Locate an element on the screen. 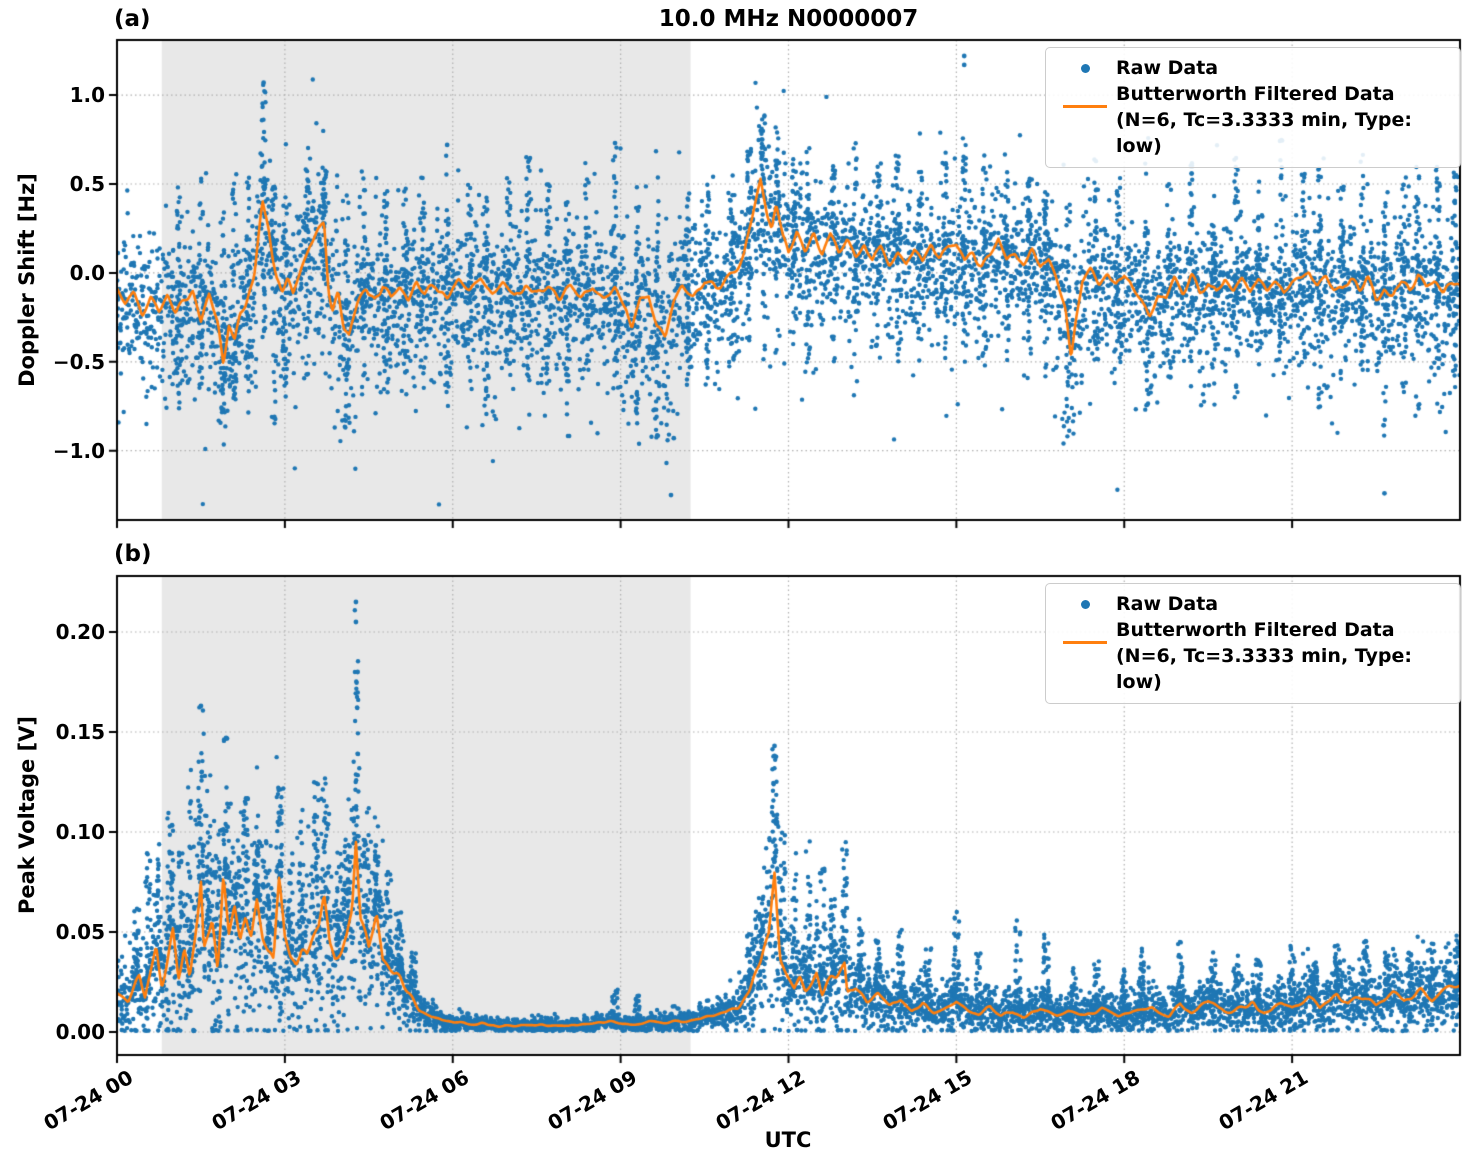  y-tick-label: 0.05 is located at coordinates (80, 932).